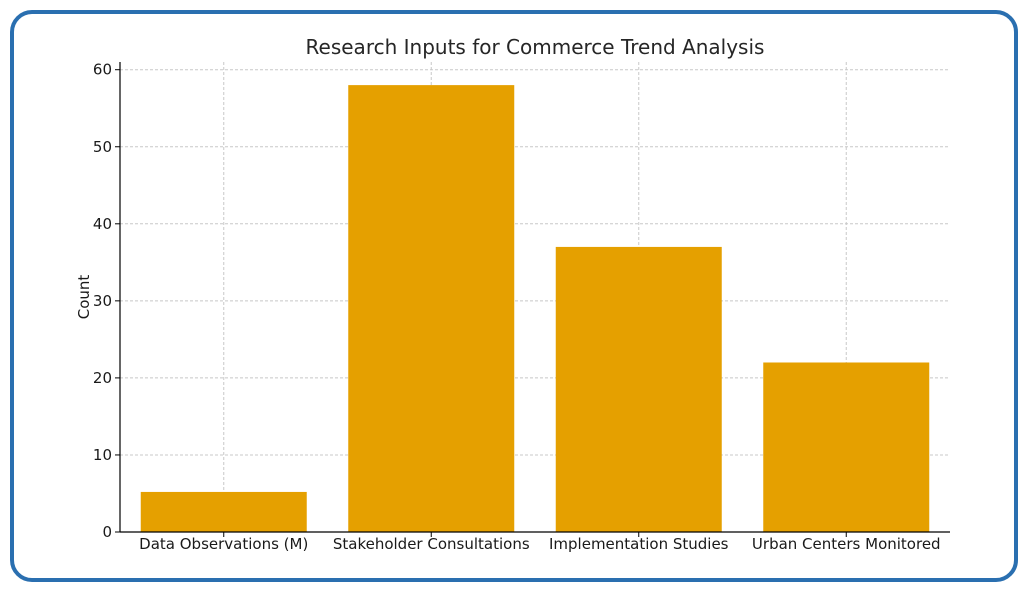 This screenshot has height=589, width=1026. What do you see at coordinates (223, 544) in the screenshot?
I see `x-tick-label: Data Observations (M)` at bounding box center [223, 544].